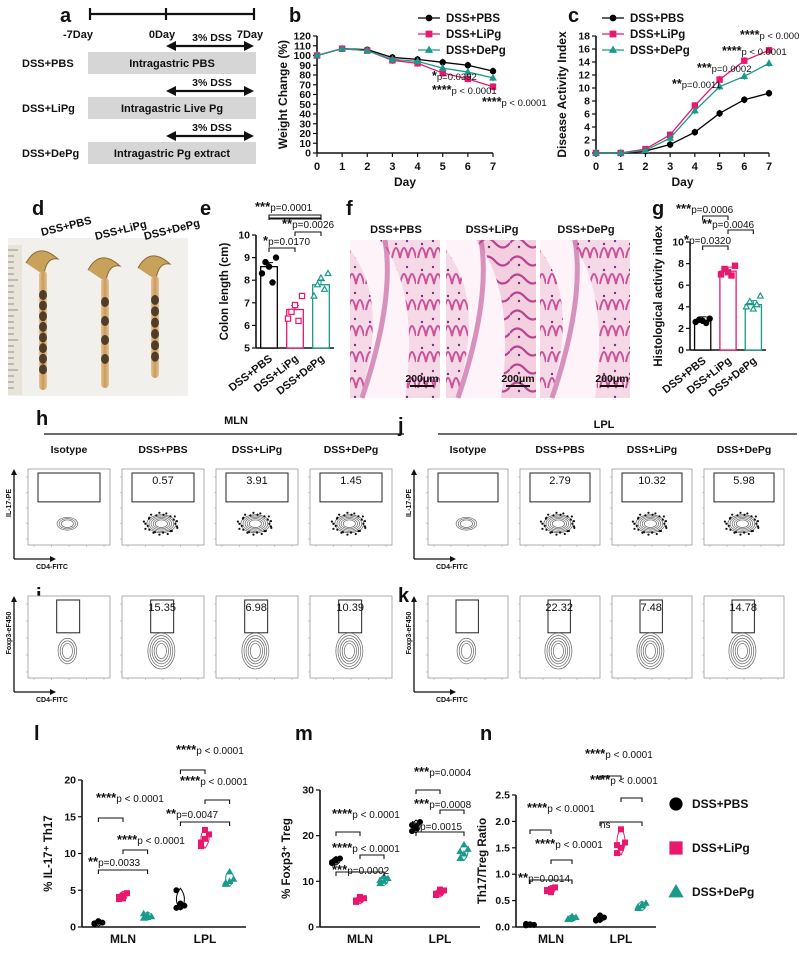 The height and width of the screenshot is (953, 799). What do you see at coordinates (349, 209) in the screenshot?
I see `panel-letter-f: f` at bounding box center [349, 209].